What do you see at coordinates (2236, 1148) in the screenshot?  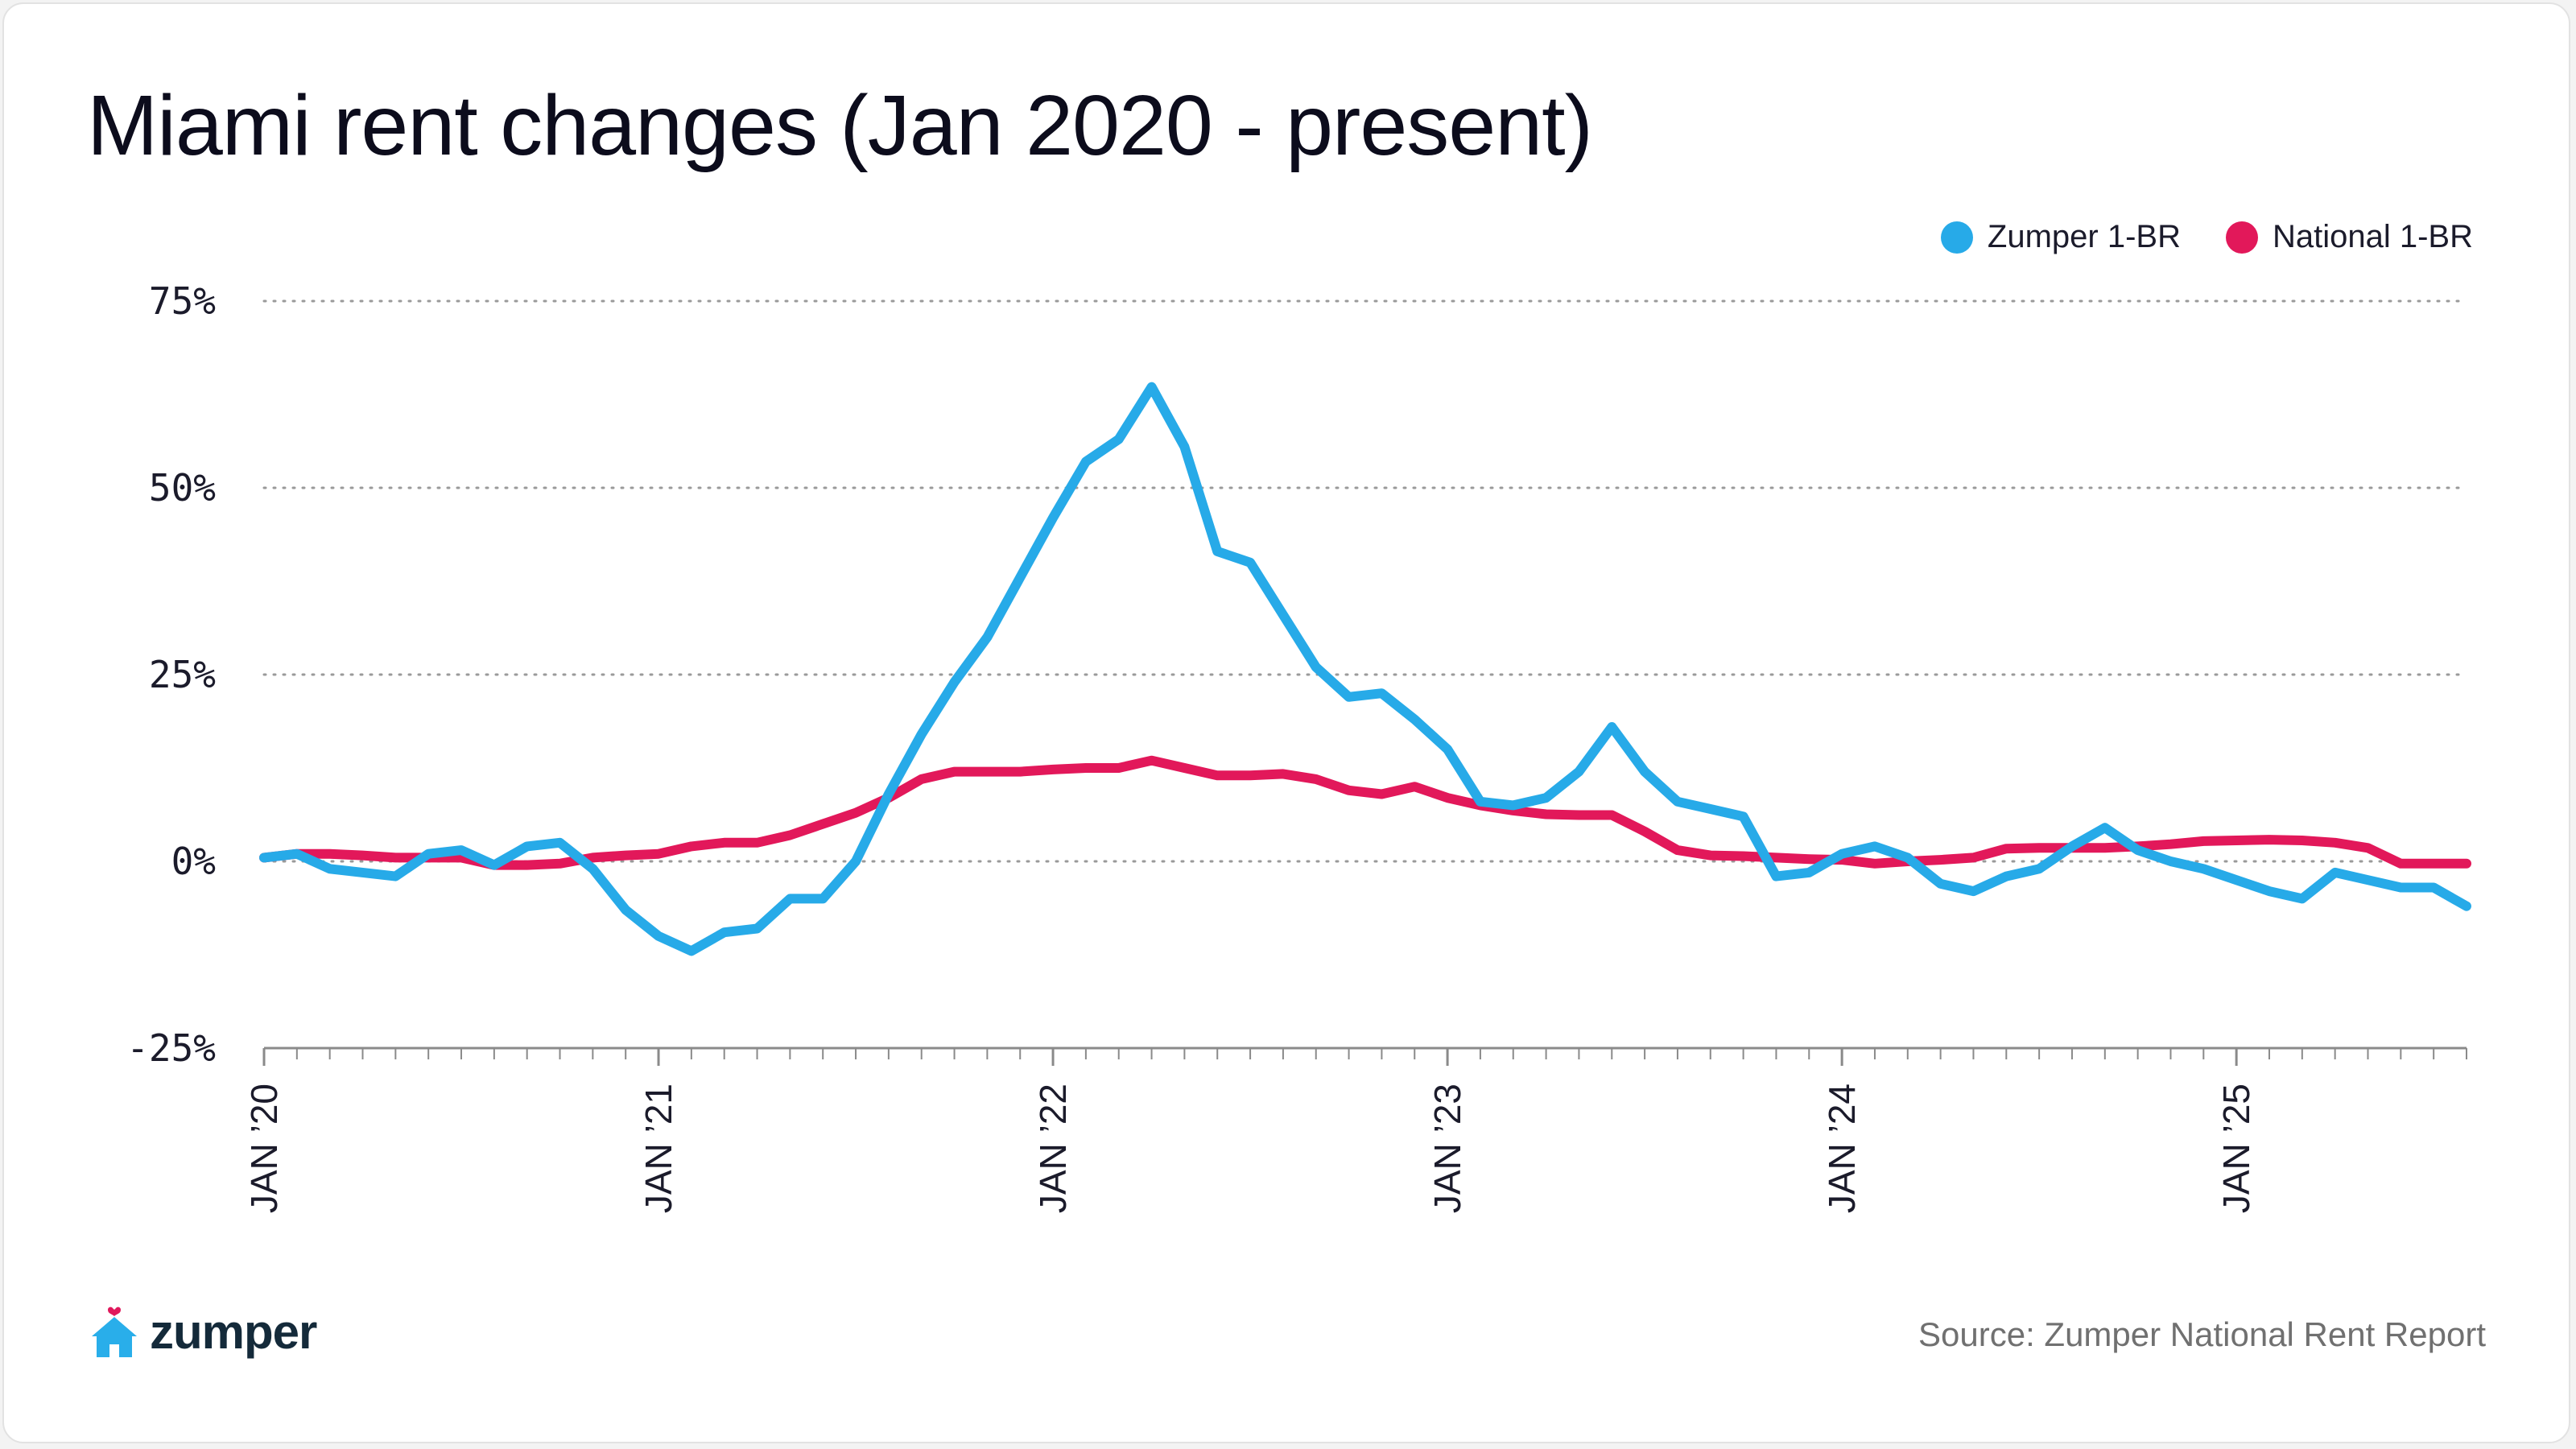 I see `x-tick-label-5: JAN ’25` at bounding box center [2236, 1148].